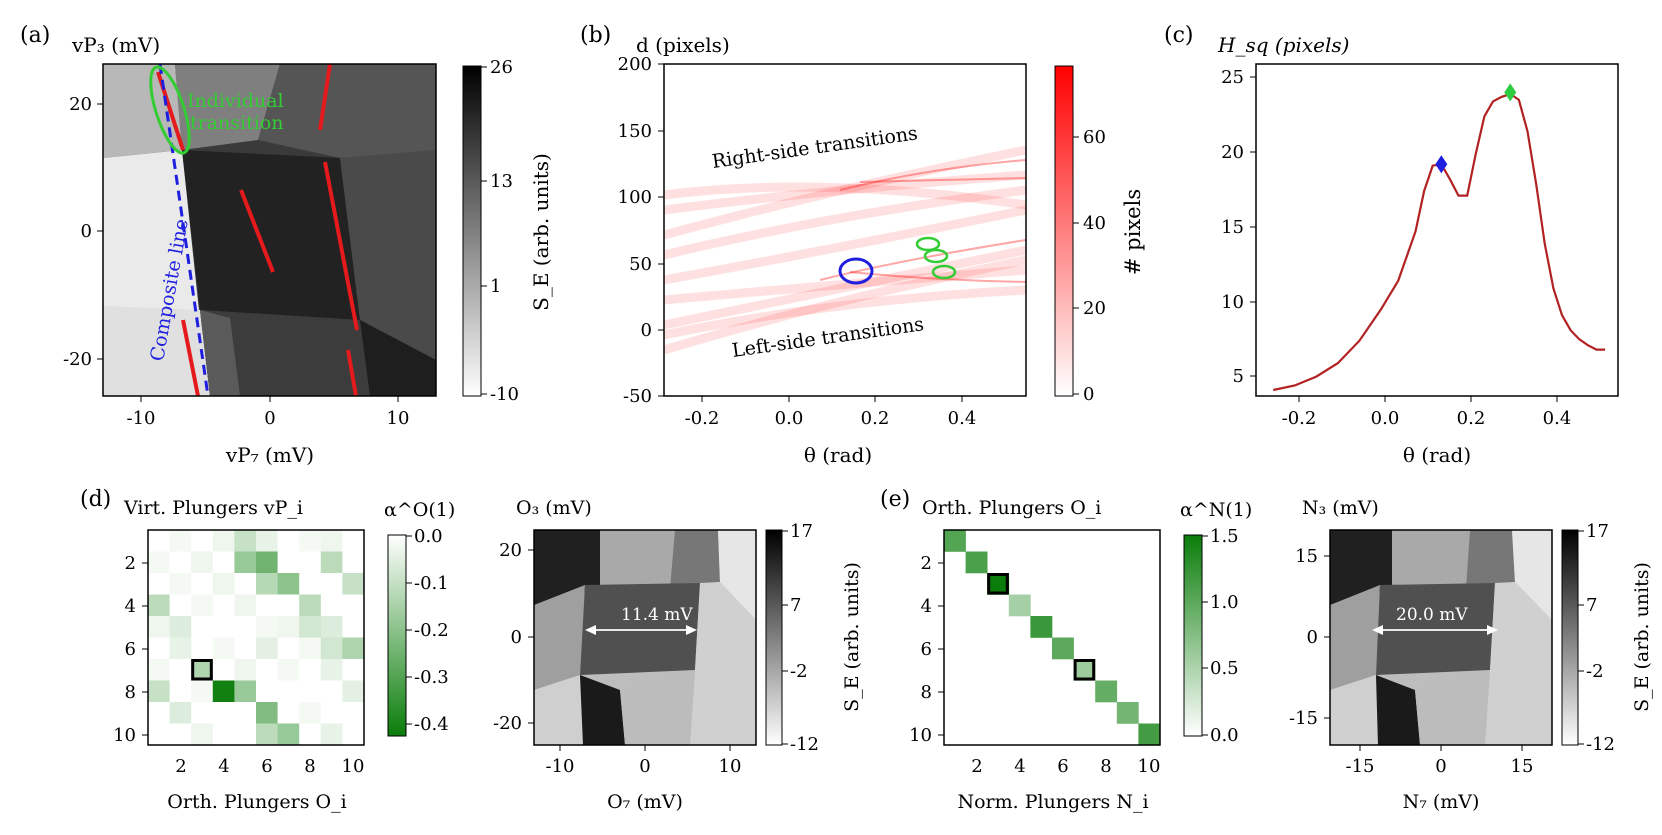 This screenshot has width=1662, height=835. Describe the element at coordinates (397, 635) in the screenshot. I see `panel-d-colorbar` at that location.